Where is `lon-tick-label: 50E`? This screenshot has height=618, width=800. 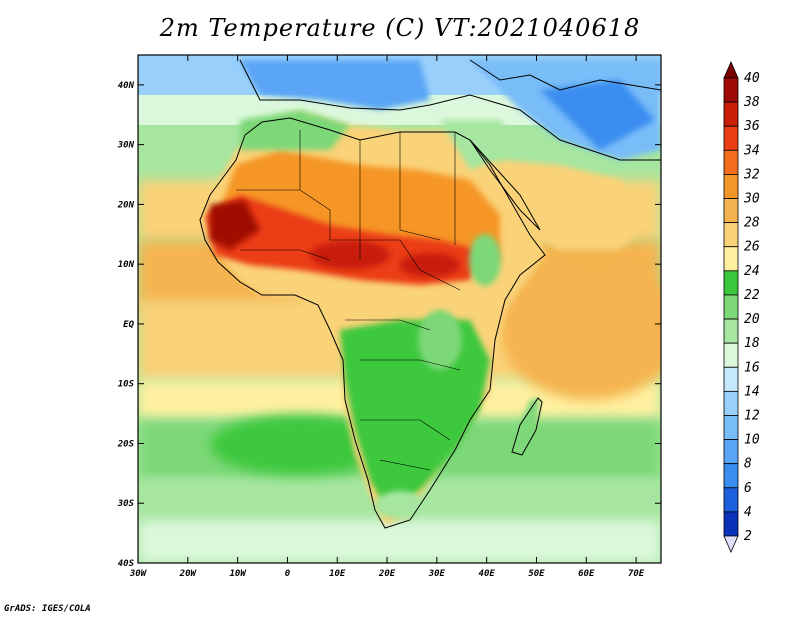
lon-tick-label: 50E is located at coordinates (536, 574).